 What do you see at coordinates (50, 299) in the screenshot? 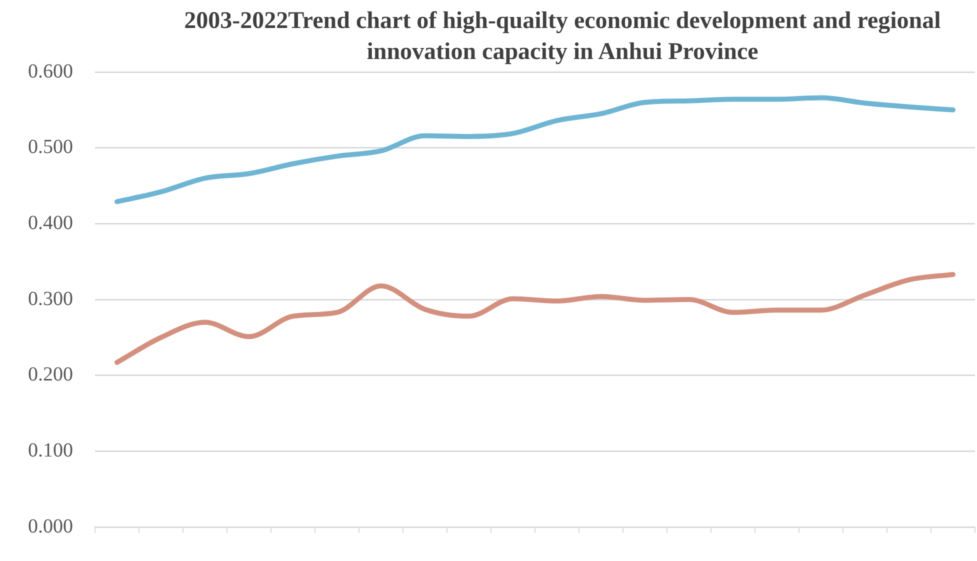
I see `y-tick-label: 0.300` at bounding box center [50, 299].